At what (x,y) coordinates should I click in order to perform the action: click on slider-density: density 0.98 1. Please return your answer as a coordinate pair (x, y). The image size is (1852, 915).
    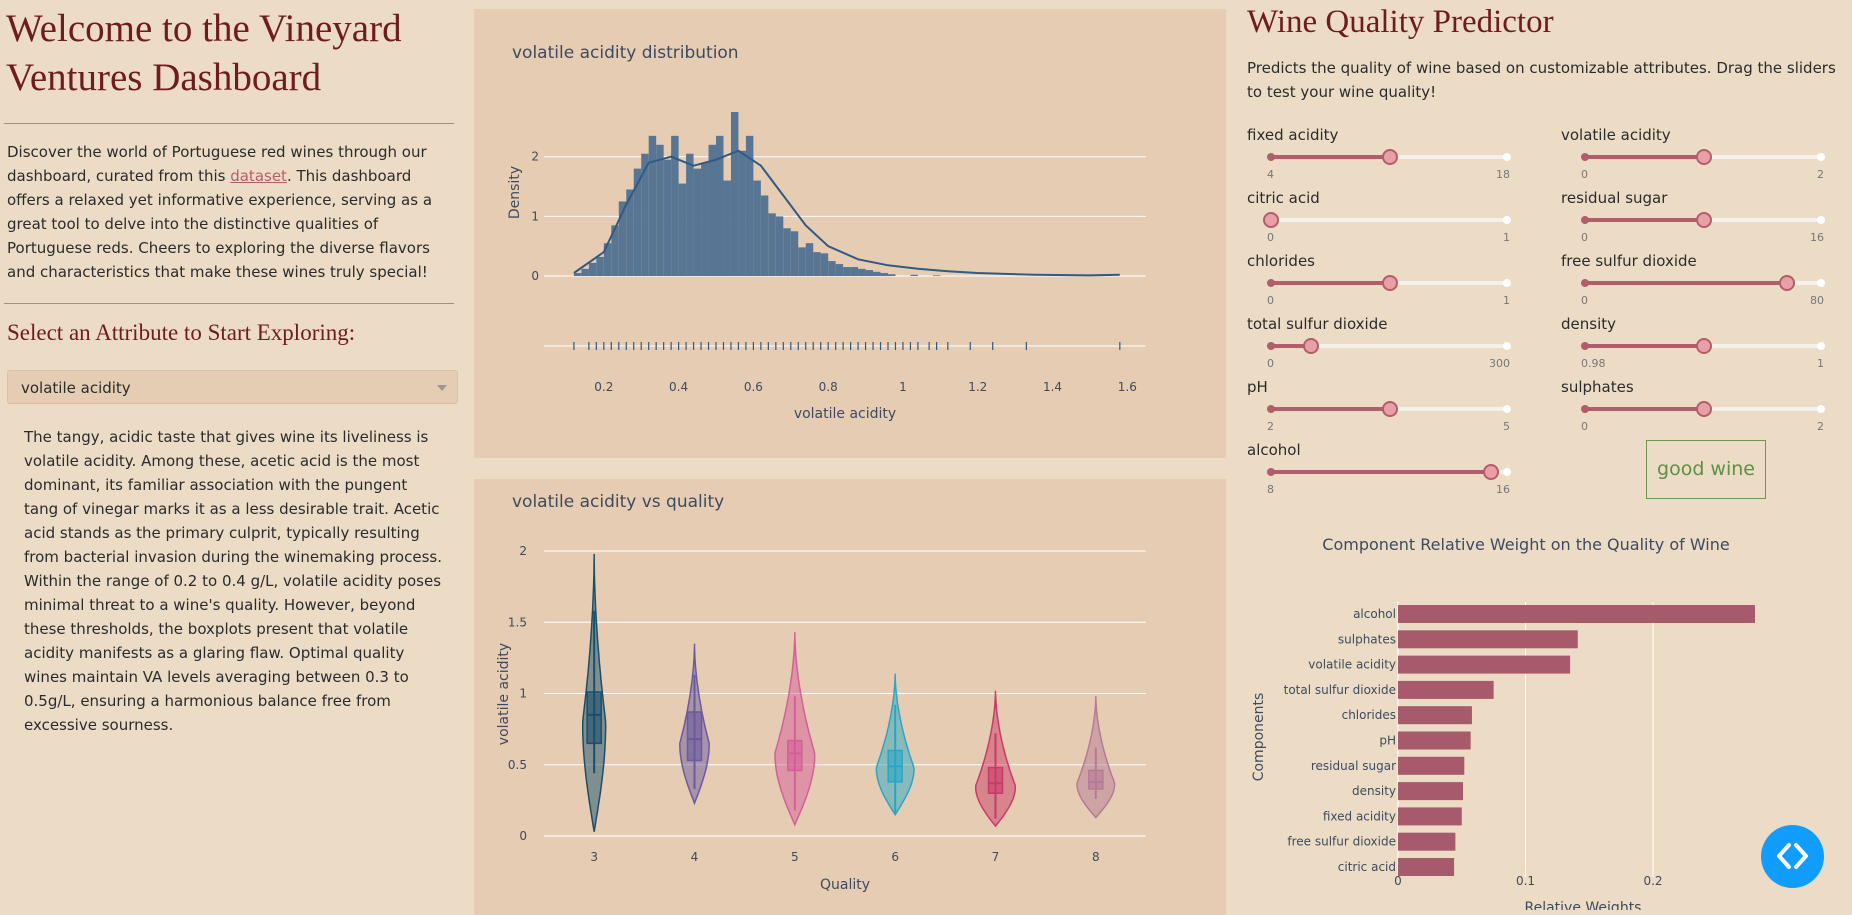
    Looking at the image, I should click on (1689, 346).